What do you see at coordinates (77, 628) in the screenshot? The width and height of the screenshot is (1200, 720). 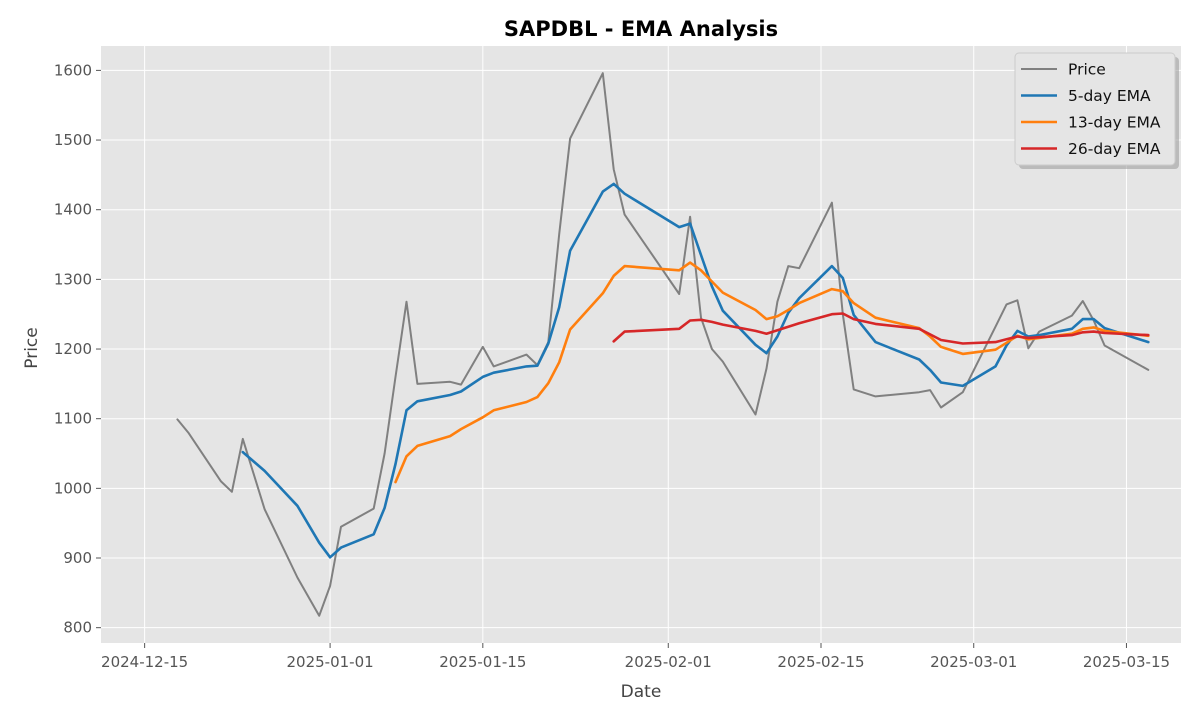 I see `y-tick-label: 800` at bounding box center [77, 628].